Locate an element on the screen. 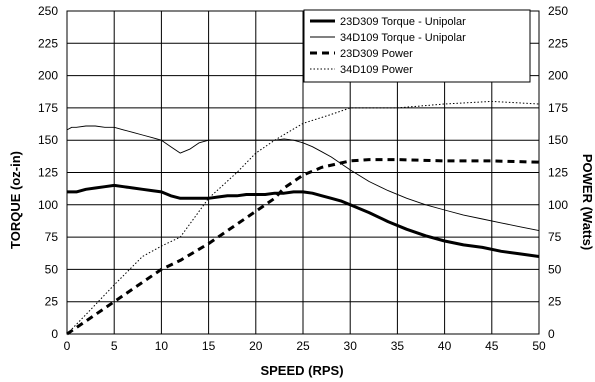  y2-tick-label-5: 125 is located at coordinates (558, 173).